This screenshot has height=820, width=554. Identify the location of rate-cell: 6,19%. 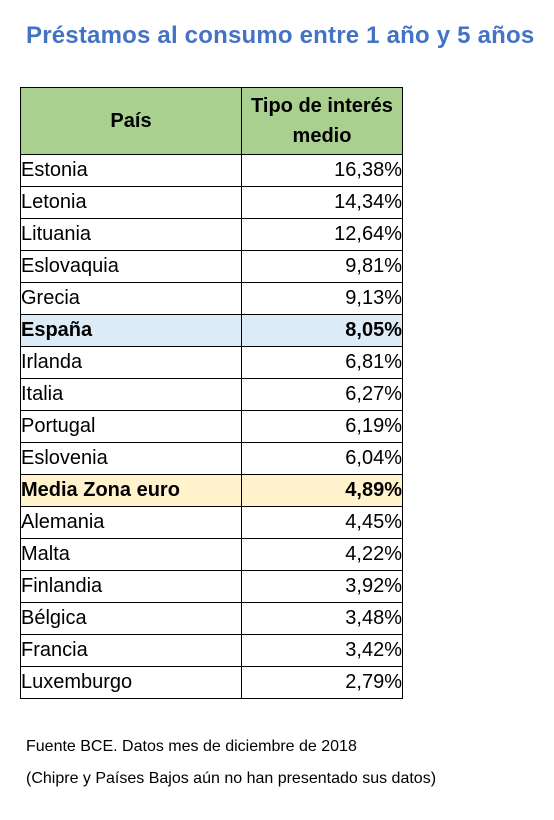
(322, 426).